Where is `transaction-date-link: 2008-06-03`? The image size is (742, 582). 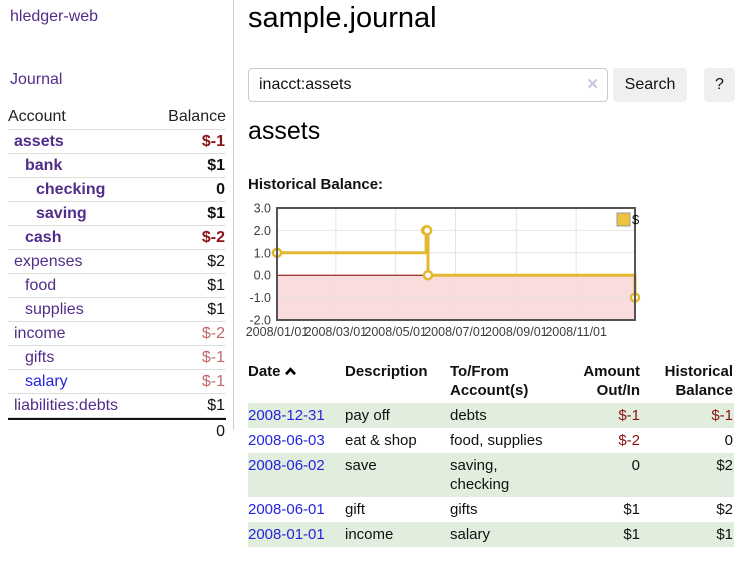 transaction-date-link: 2008-06-03 is located at coordinates (286, 440).